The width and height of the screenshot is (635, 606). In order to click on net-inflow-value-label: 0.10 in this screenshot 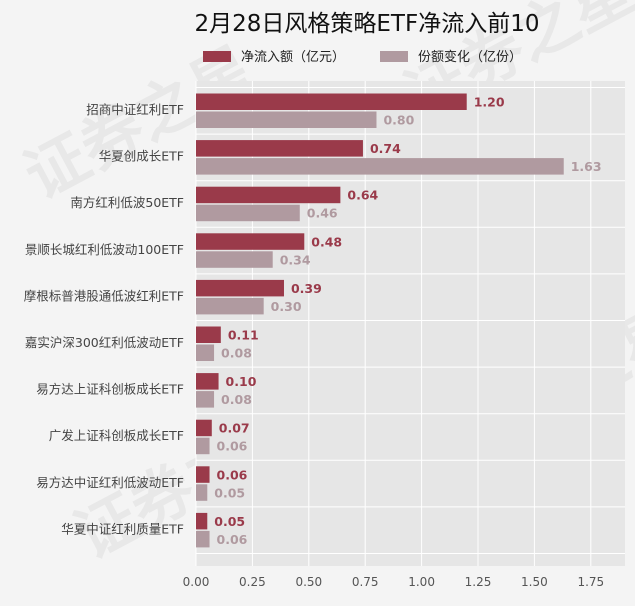, I will do `click(241, 381)`.